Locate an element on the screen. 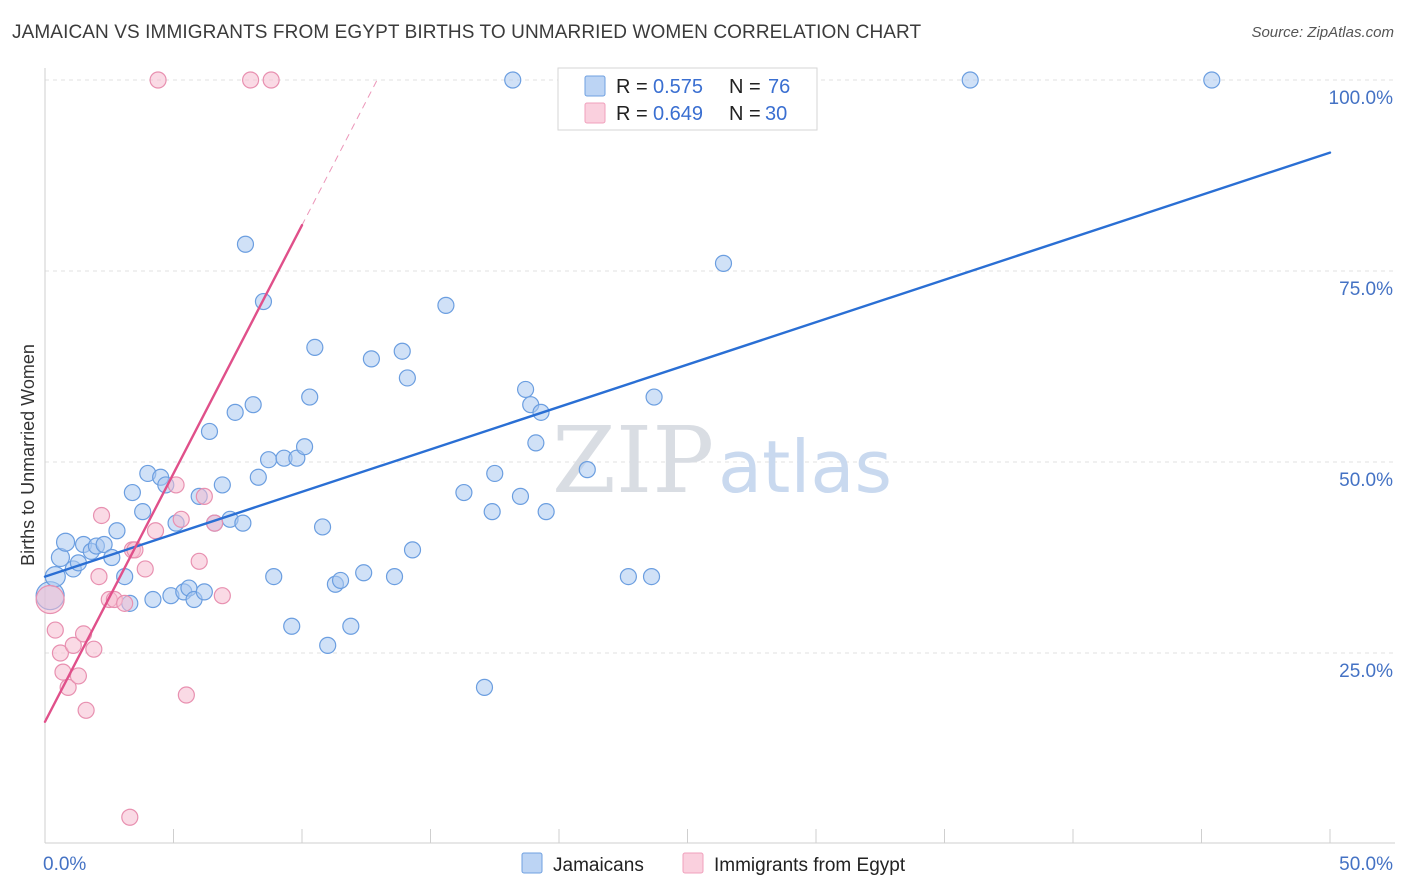 This screenshot has width=1406, height=892. bottom-legend-label-jamaicans: Jamaicans is located at coordinates (598, 865).